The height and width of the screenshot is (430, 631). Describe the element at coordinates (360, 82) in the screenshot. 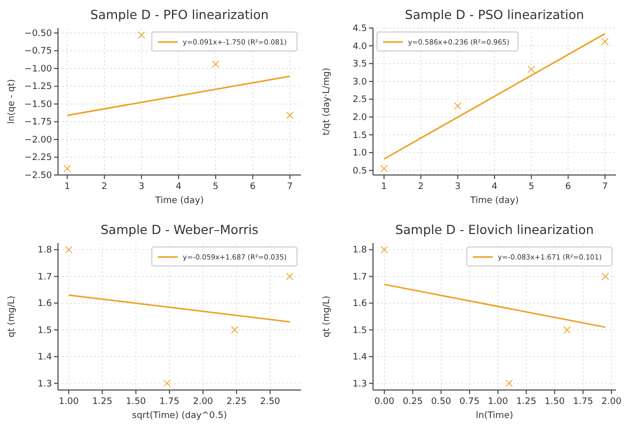

I see `y-tick-label: 3.0` at that location.